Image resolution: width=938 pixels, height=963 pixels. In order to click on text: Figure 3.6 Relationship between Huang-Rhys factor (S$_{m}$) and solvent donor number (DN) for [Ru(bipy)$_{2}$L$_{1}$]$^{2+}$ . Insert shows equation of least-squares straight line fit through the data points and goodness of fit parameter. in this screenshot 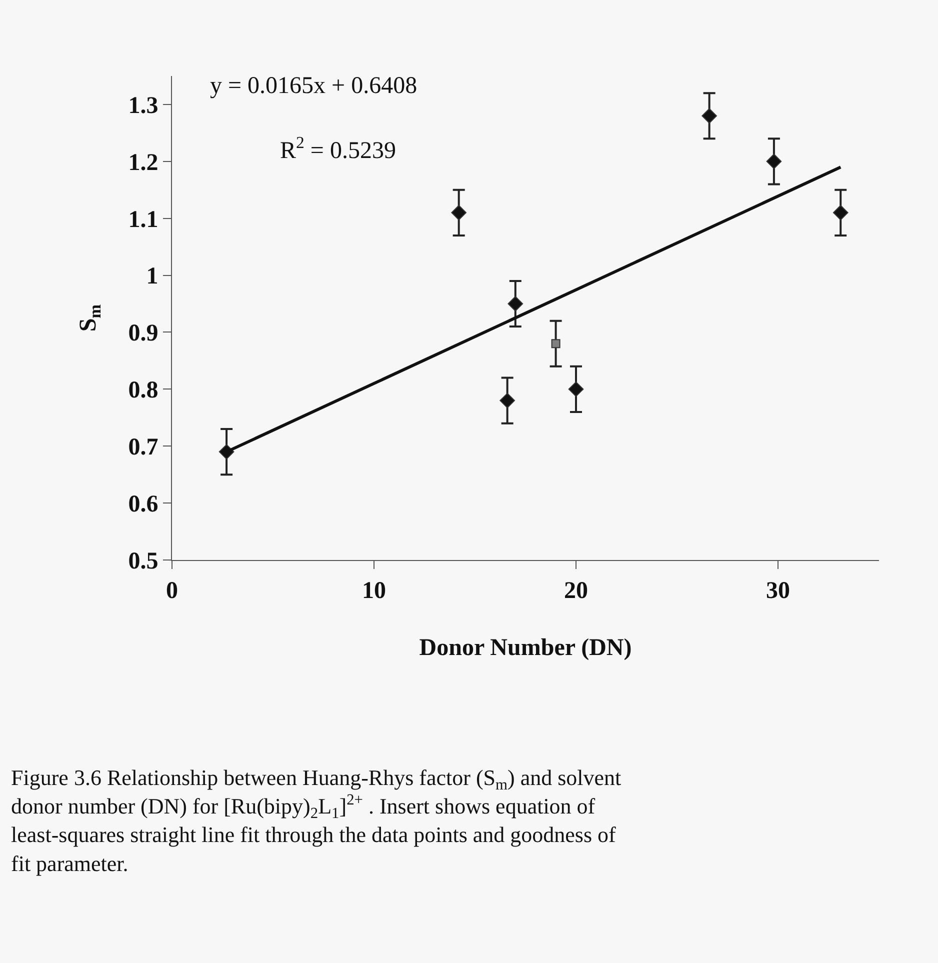, I will do `click(316, 820)`.